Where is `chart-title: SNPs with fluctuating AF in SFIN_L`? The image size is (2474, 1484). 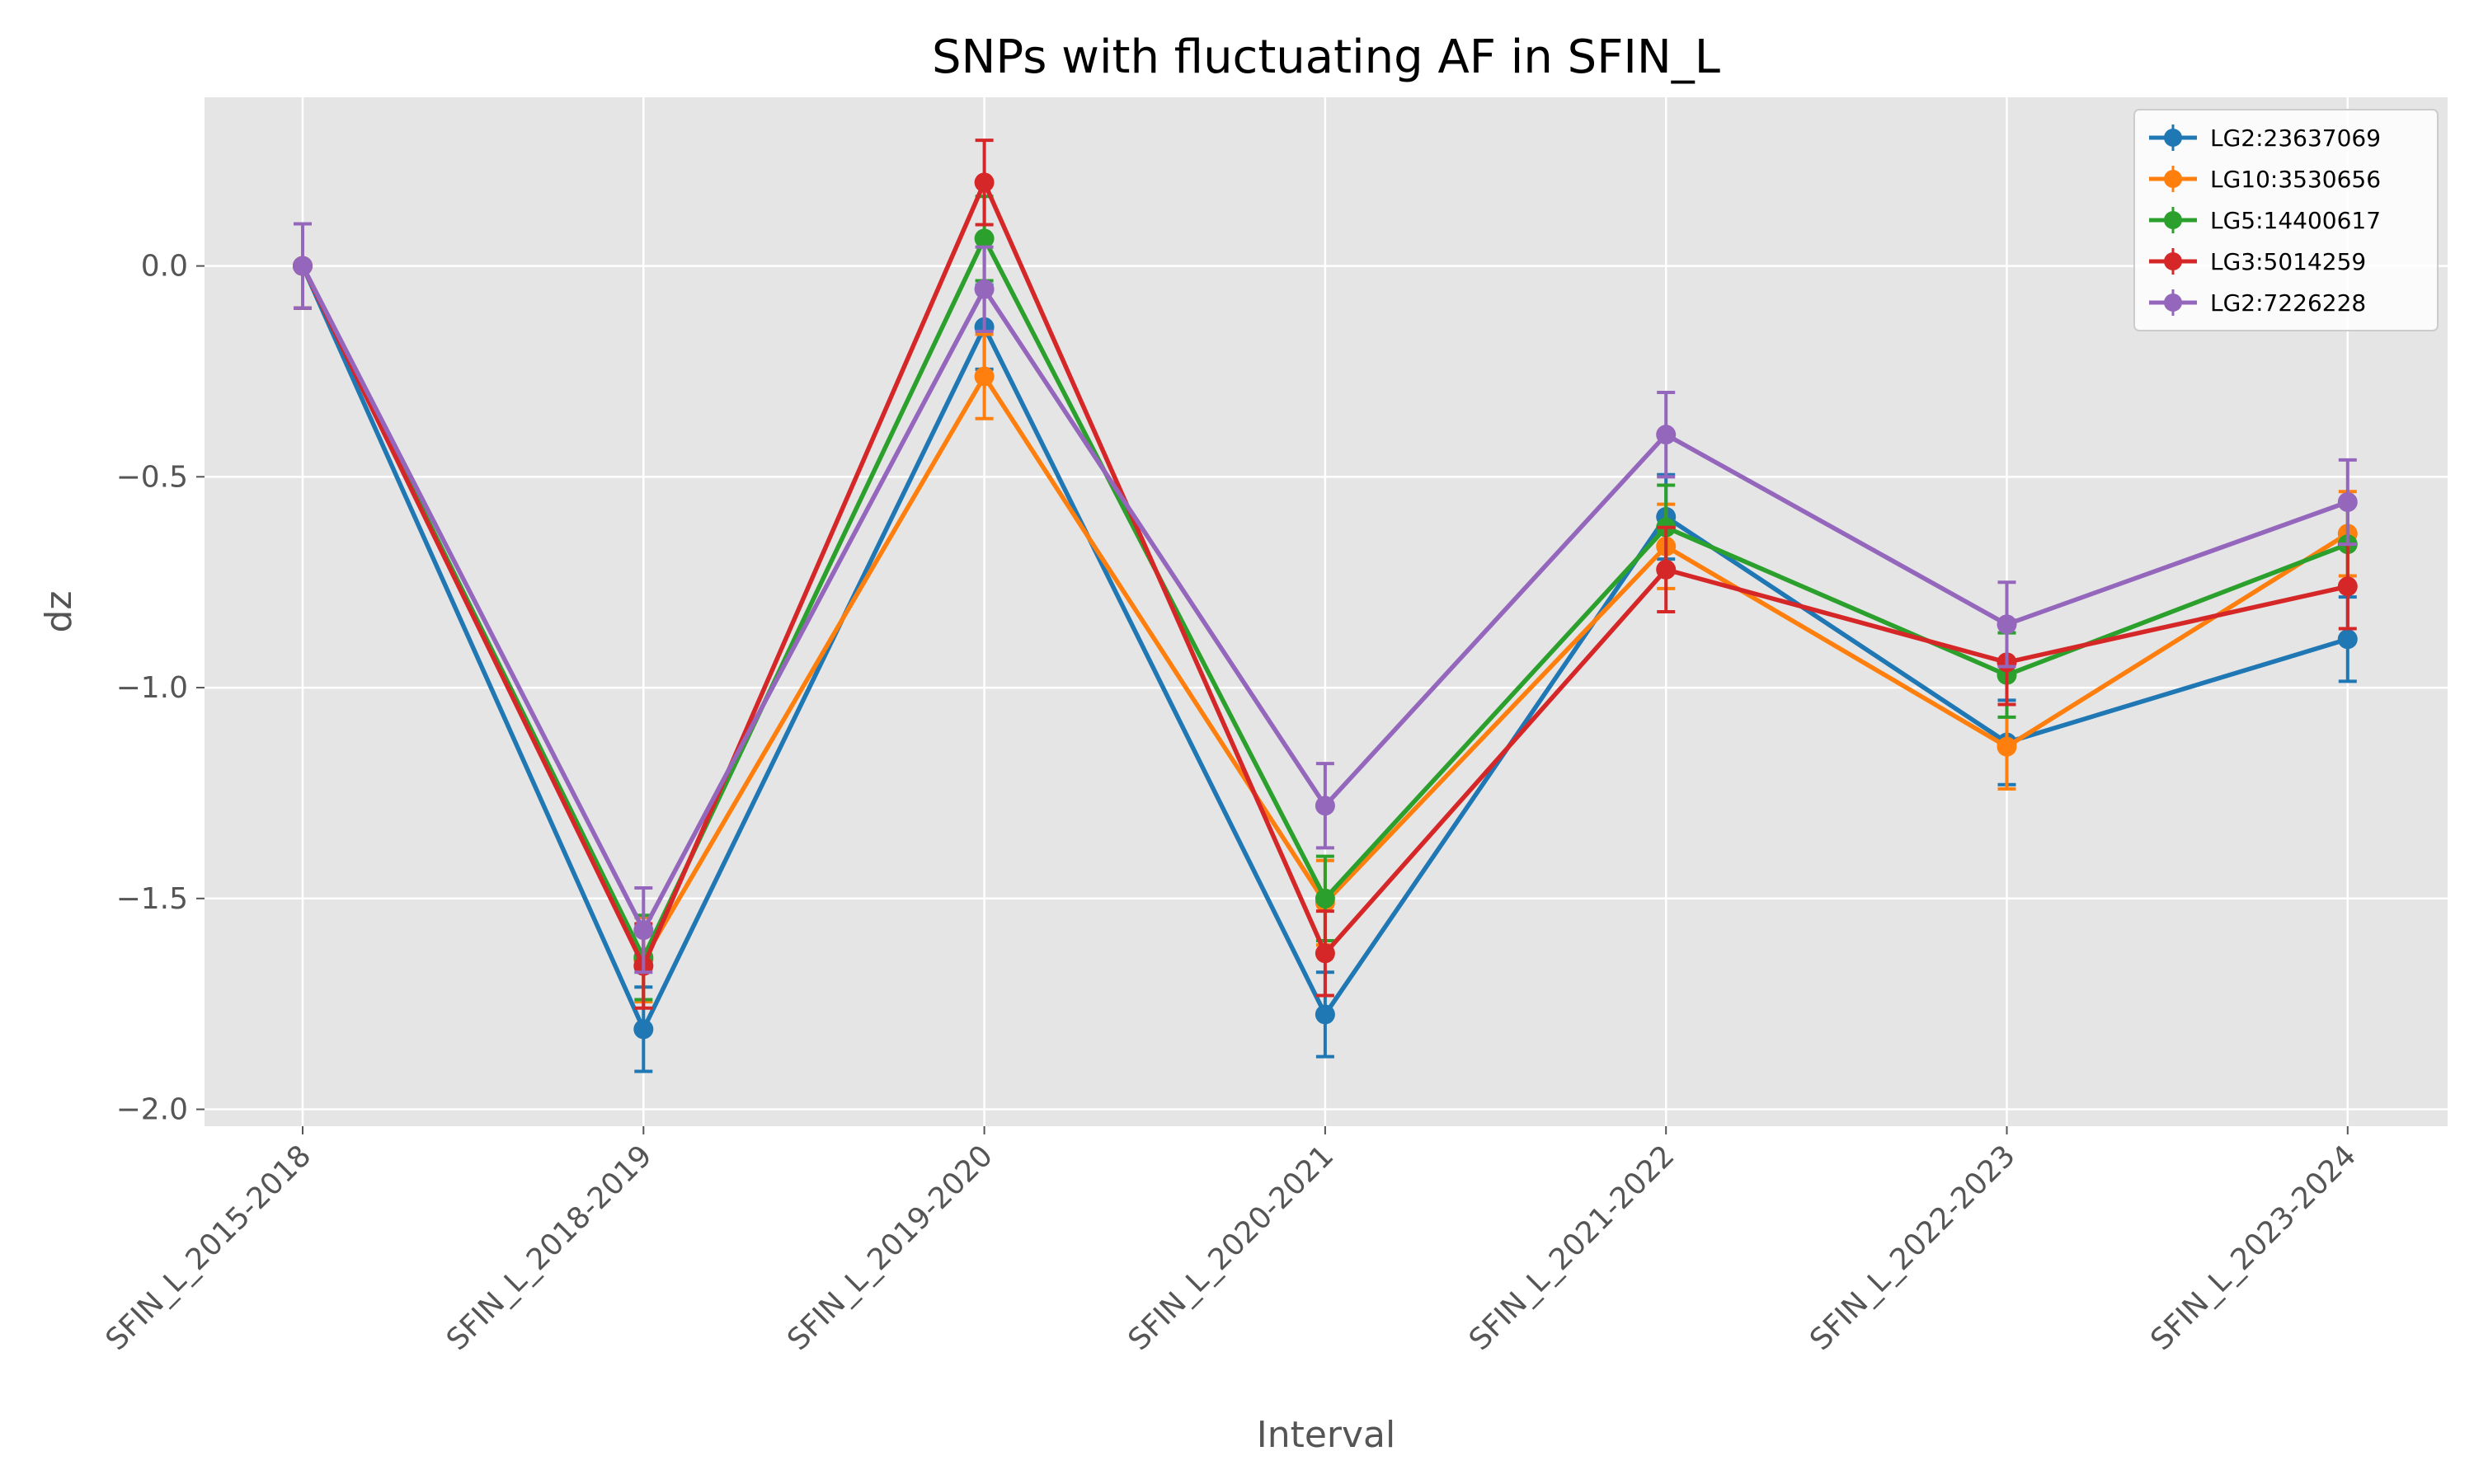
chart-title: SNPs with fluctuating AF in SFIN_L is located at coordinates (1326, 58).